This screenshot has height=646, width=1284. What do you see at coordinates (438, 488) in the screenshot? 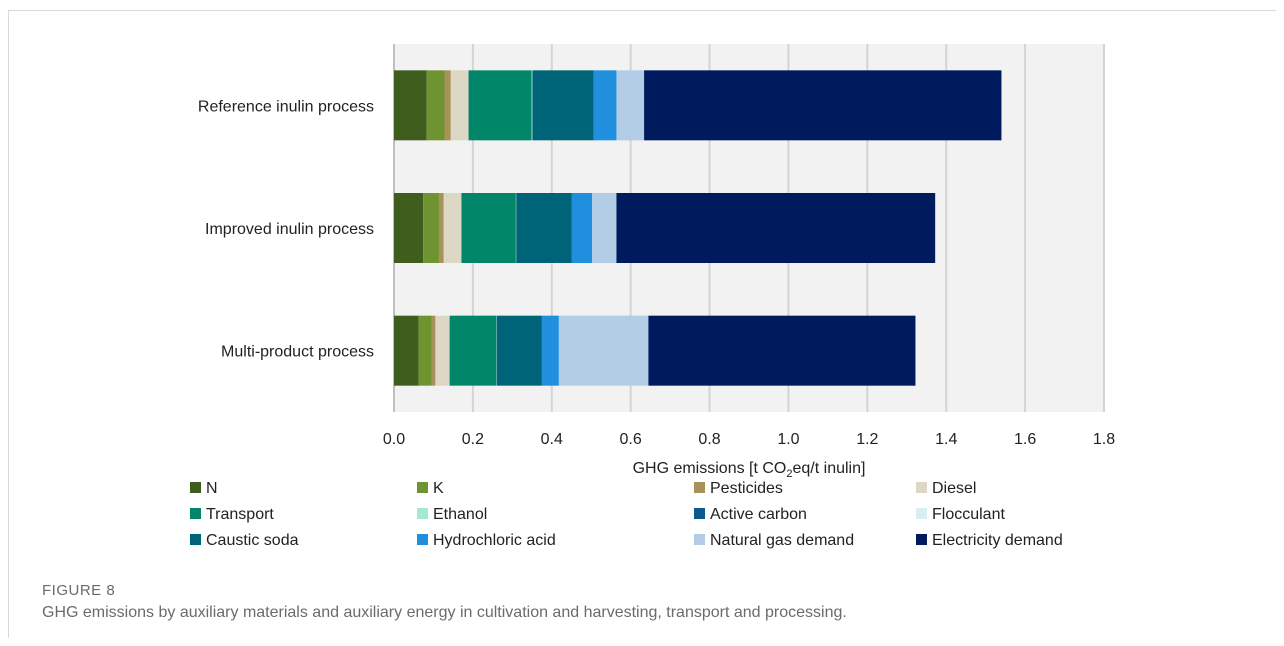
I see `legend-label: K` at bounding box center [438, 488].